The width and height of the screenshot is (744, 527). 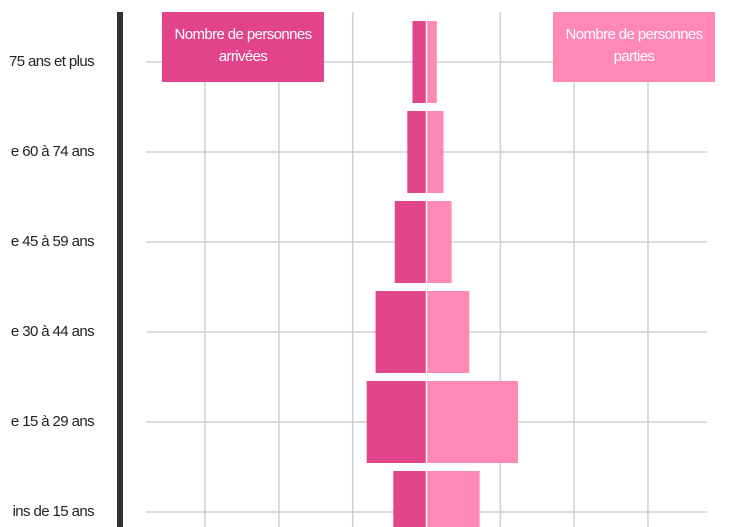 I want to click on y-tick-label: e 15 à 29 ans, so click(x=52, y=421).